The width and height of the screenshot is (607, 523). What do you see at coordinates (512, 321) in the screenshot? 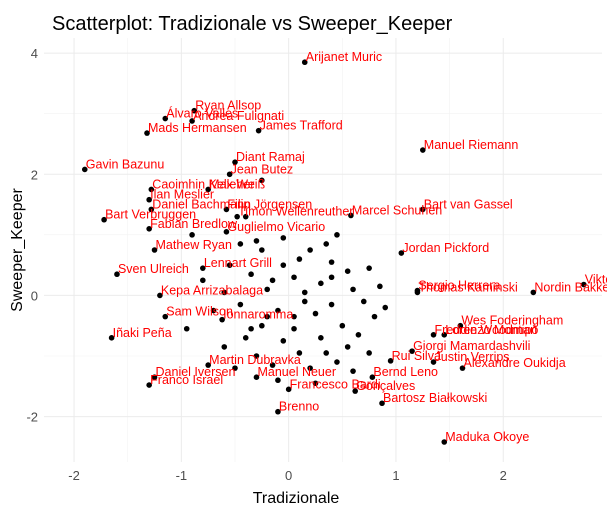
I see `point-label: Wes Foderingham` at bounding box center [512, 321].